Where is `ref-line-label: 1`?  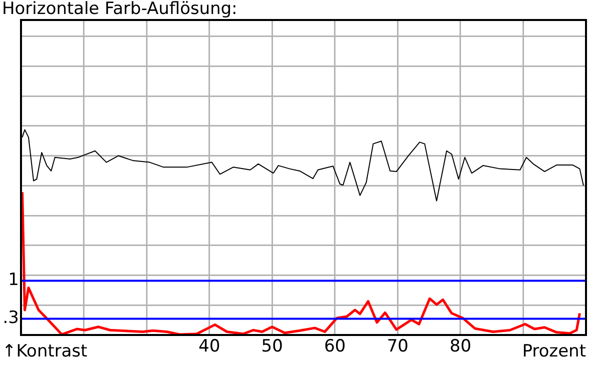 ref-line-label: 1 is located at coordinates (13, 280).